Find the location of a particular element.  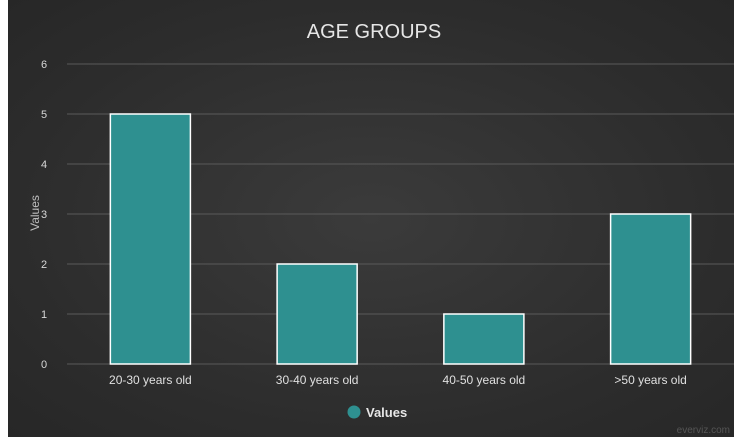

x-tick-label: 20-30 years old is located at coordinates (150, 380).